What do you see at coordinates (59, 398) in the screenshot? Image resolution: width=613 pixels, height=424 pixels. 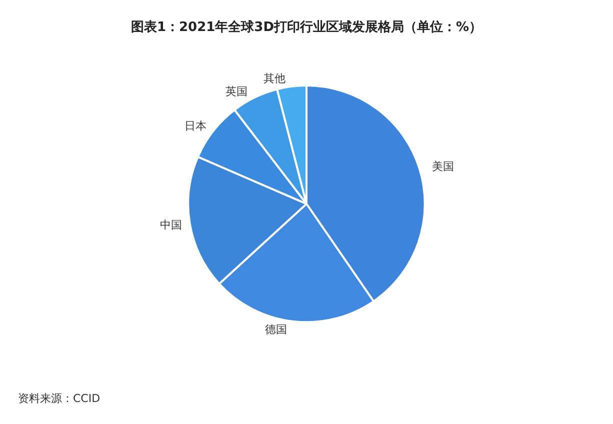 I see `text: 资料来源：CCID` at bounding box center [59, 398].